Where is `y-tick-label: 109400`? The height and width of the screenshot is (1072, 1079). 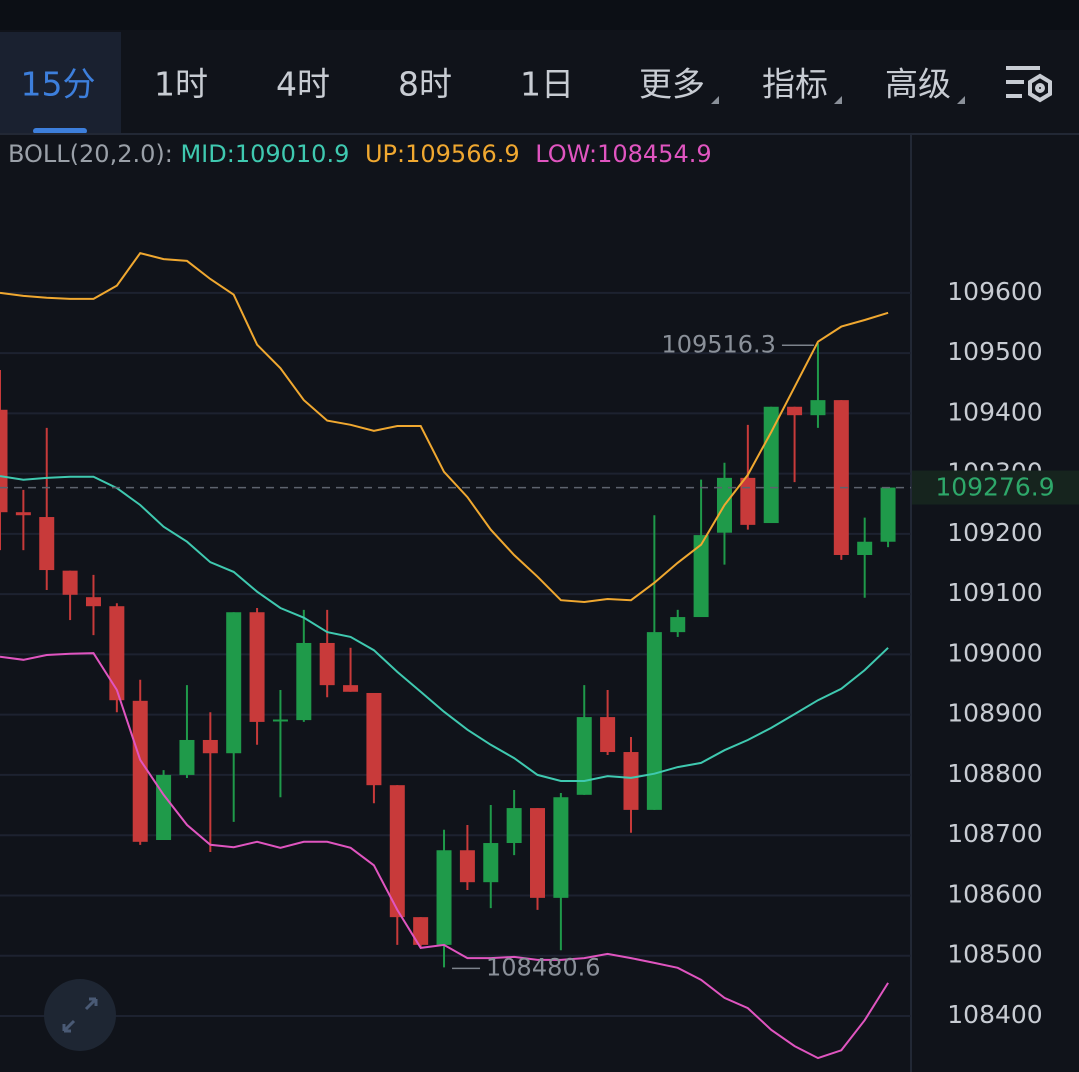
y-tick-label: 109400 is located at coordinates (994, 411).